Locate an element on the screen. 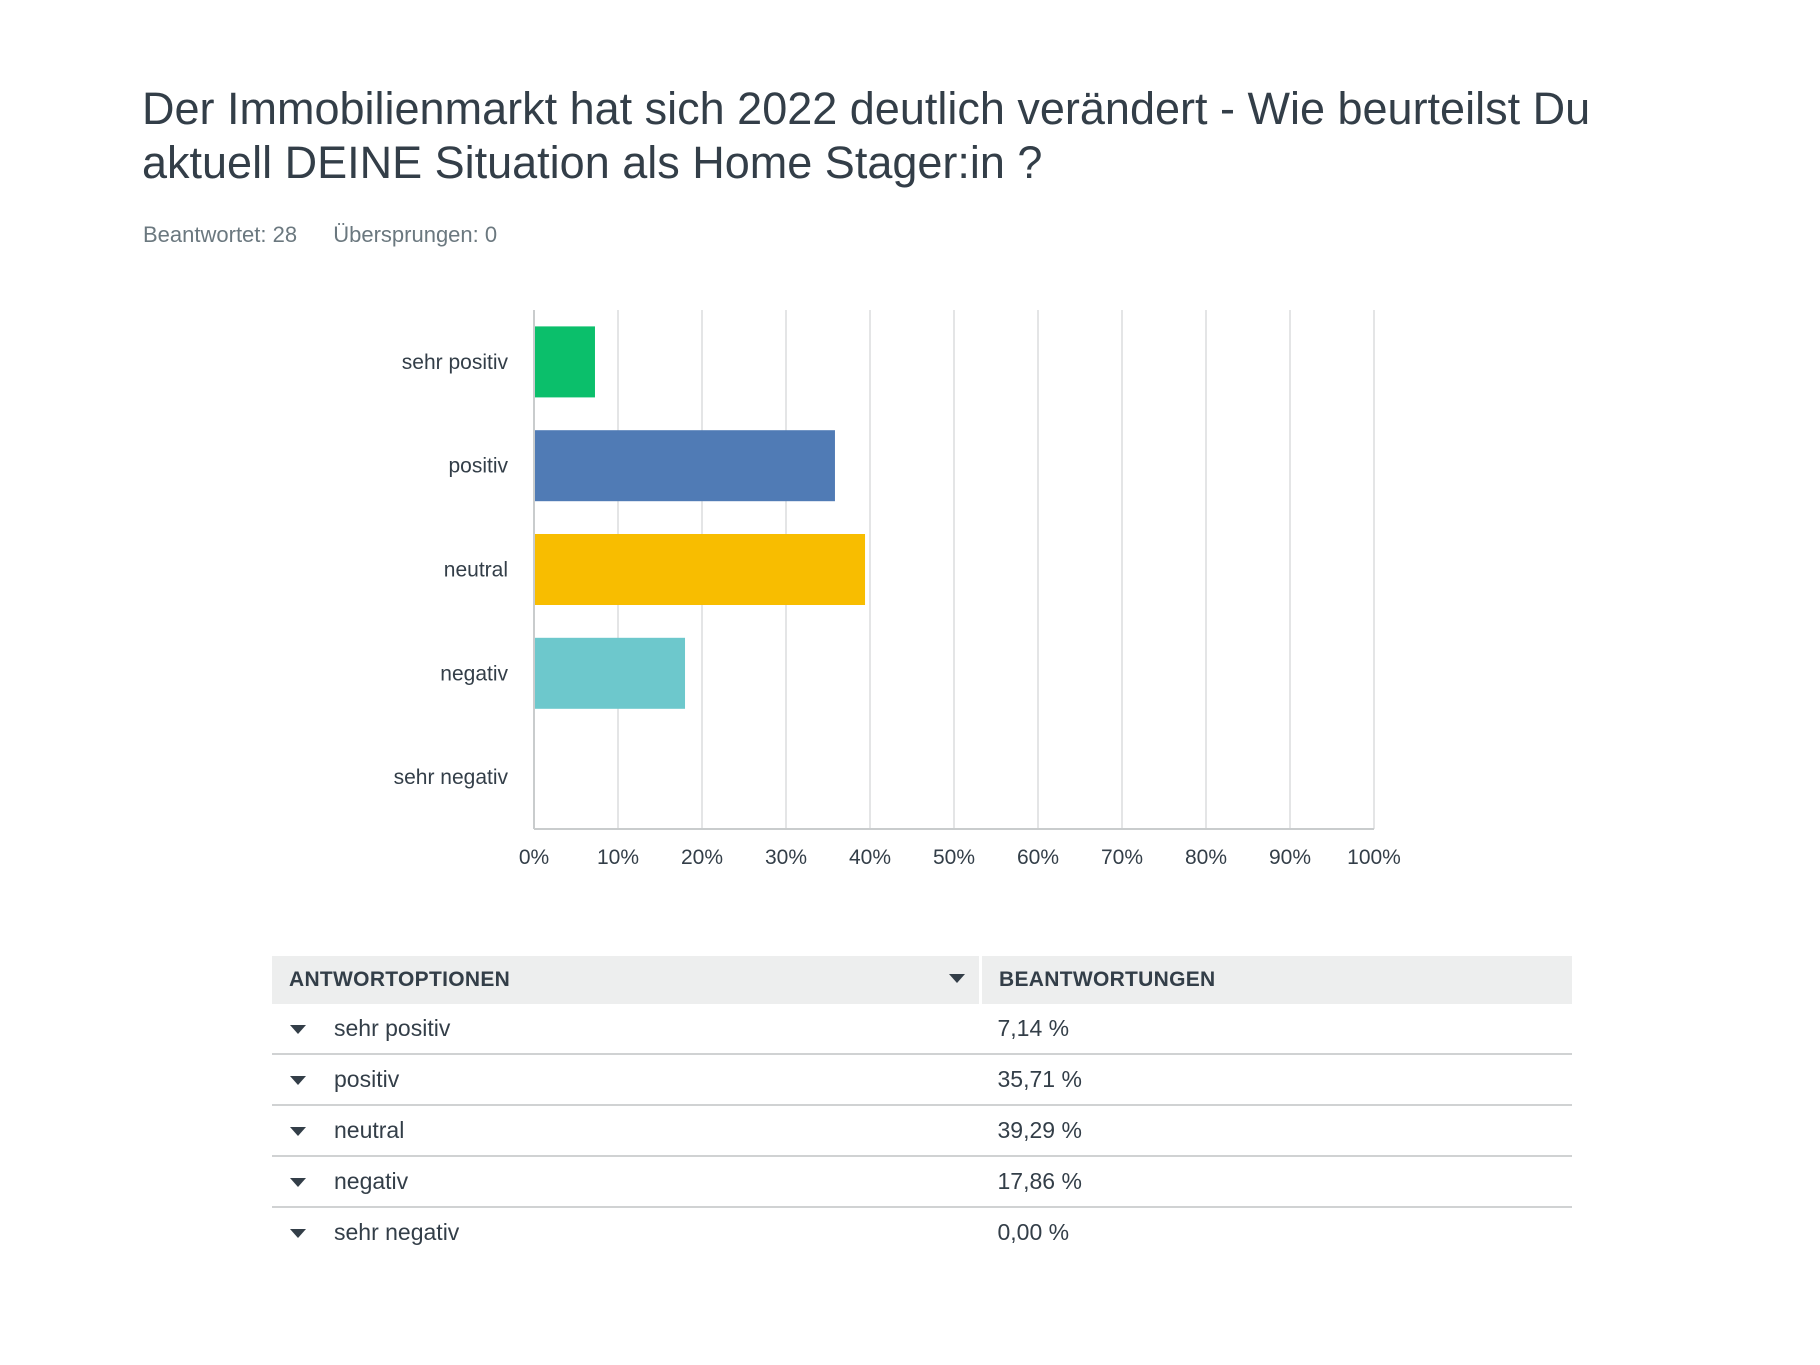  category-label: negativ is located at coordinates (474, 673).